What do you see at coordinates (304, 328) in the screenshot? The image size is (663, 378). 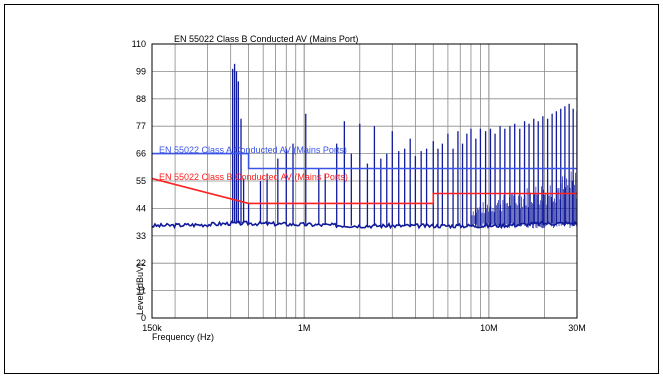 I see `x-tick-label: 1M` at bounding box center [304, 328].